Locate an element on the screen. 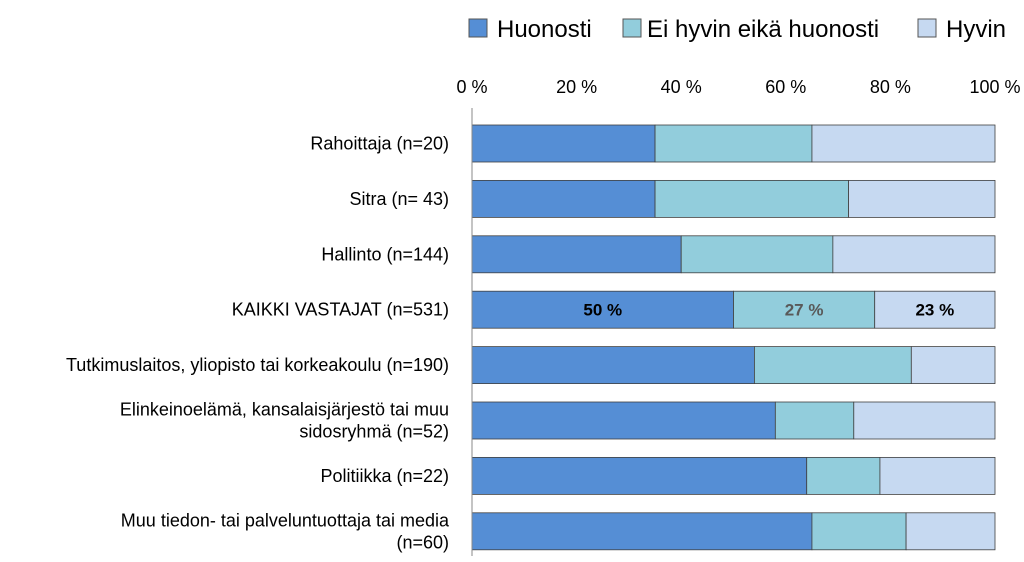 The height and width of the screenshot is (562, 1024). x-tick-label: 0 % is located at coordinates (471, 87).